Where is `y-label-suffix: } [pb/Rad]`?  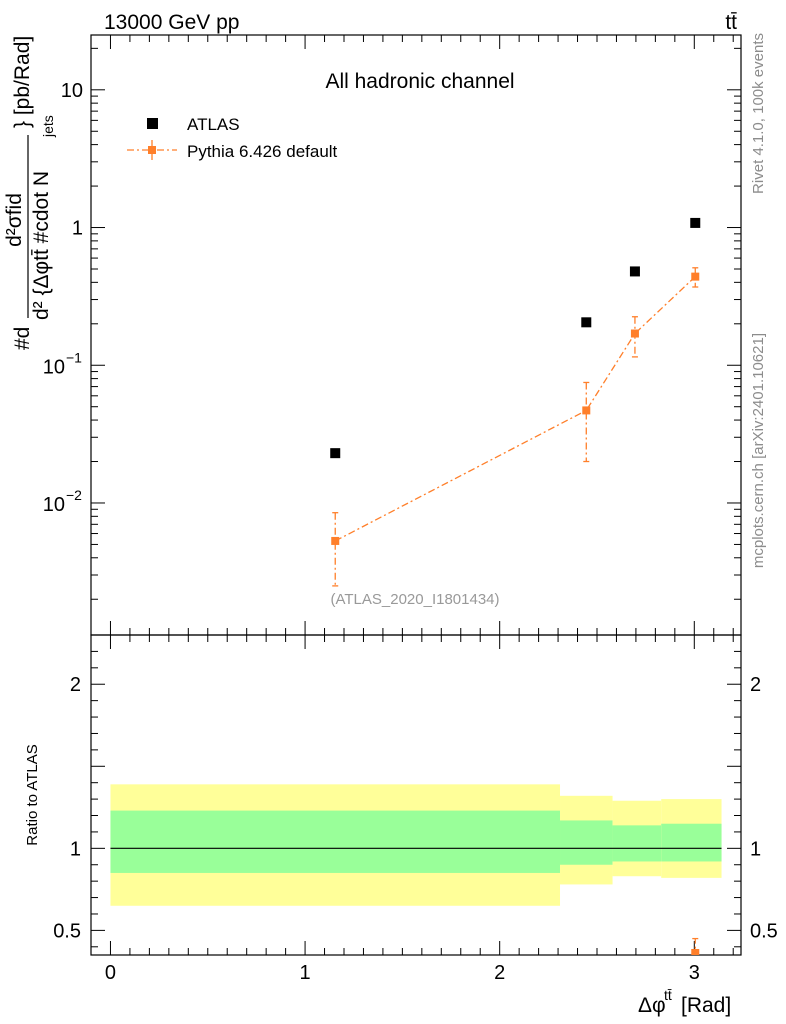
y-label-suffix: } [pb/Rad] is located at coordinates (22, 82).